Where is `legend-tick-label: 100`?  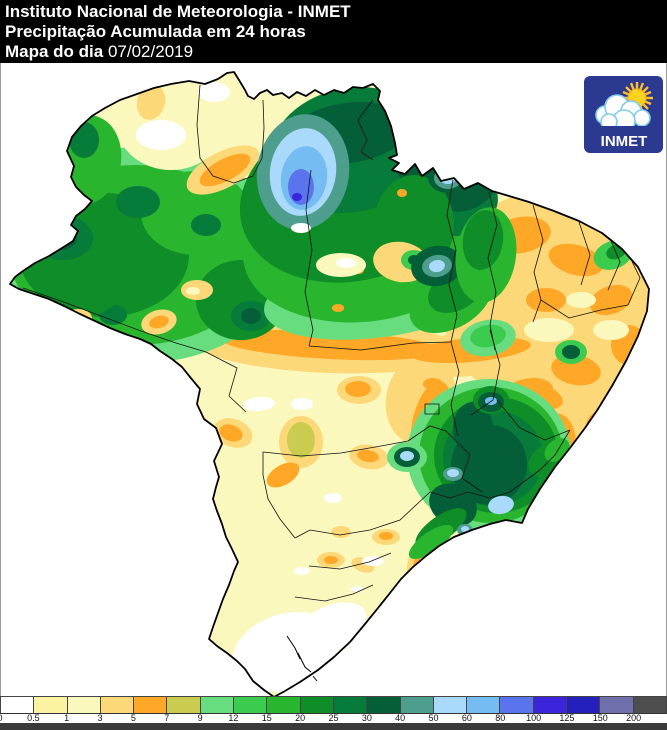
legend-tick-label: 100 is located at coordinates (534, 718).